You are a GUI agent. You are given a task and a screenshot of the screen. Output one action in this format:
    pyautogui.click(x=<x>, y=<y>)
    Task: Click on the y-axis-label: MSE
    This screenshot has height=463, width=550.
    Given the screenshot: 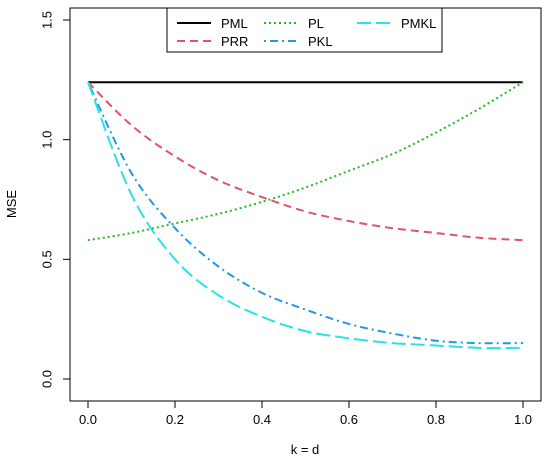 What is the action you would take?
    pyautogui.click(x=11, y=204)
    